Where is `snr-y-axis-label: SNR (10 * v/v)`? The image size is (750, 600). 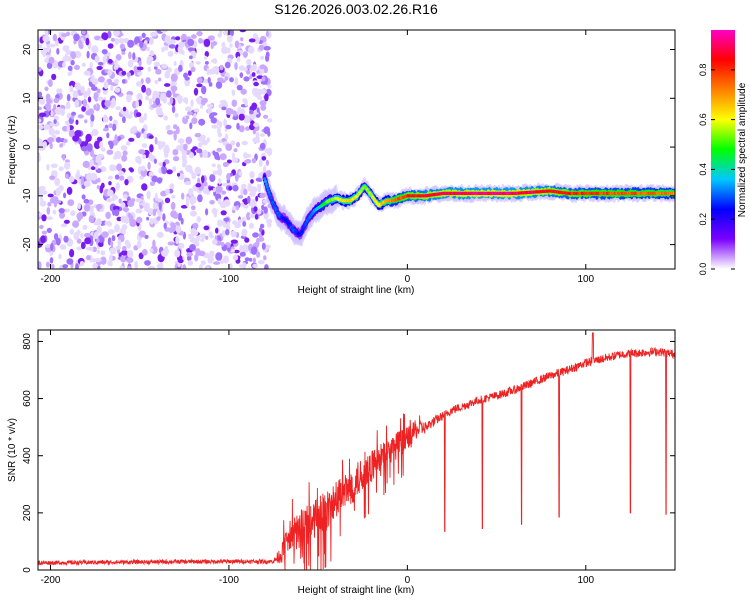 snr-y-axis-label: SNR (10 * v/v) is located at coordinates (12, 450).